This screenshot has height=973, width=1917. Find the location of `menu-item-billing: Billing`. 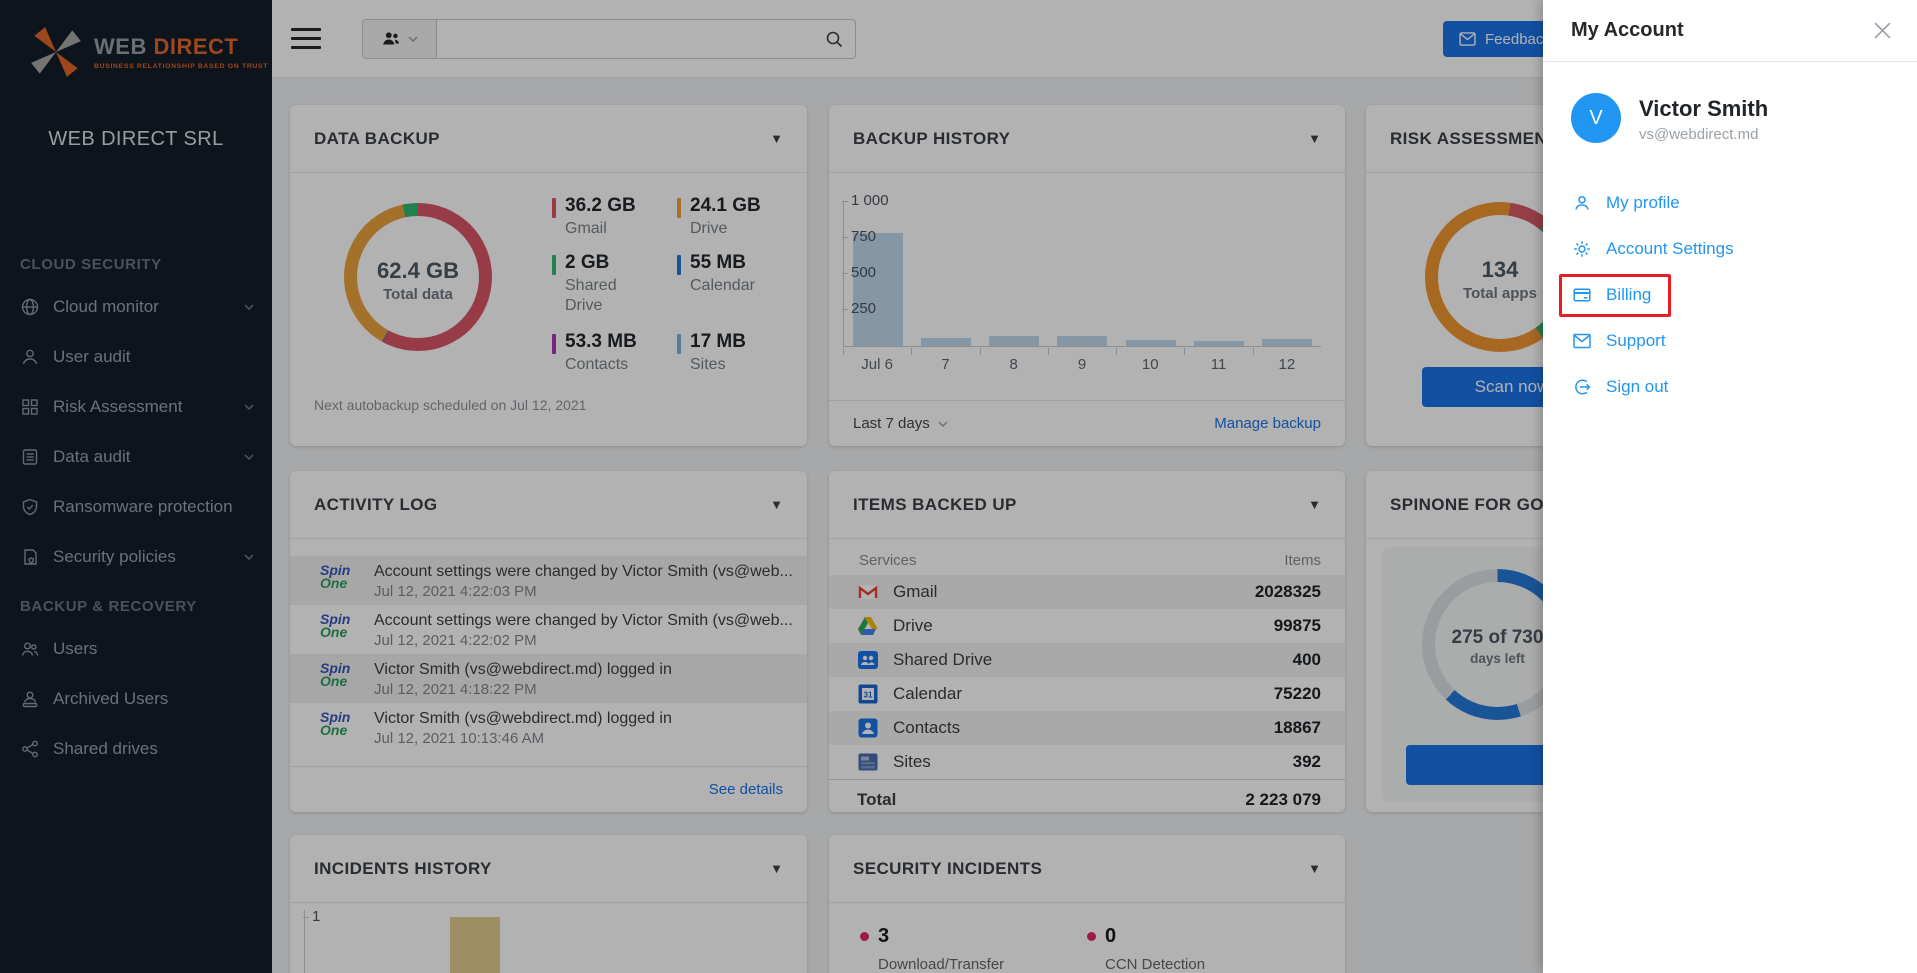

menu-item-billing: Billing is located at coordinates (1730, 295).